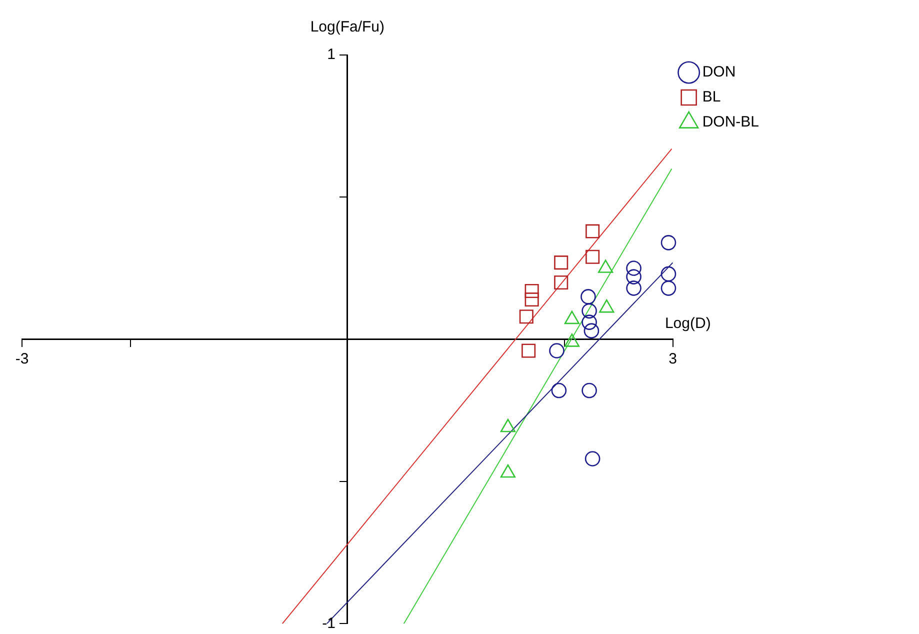  Describe the element at coordinates (731, 122) in the screenshot. I see `legend-label: DON-BL` at that location.